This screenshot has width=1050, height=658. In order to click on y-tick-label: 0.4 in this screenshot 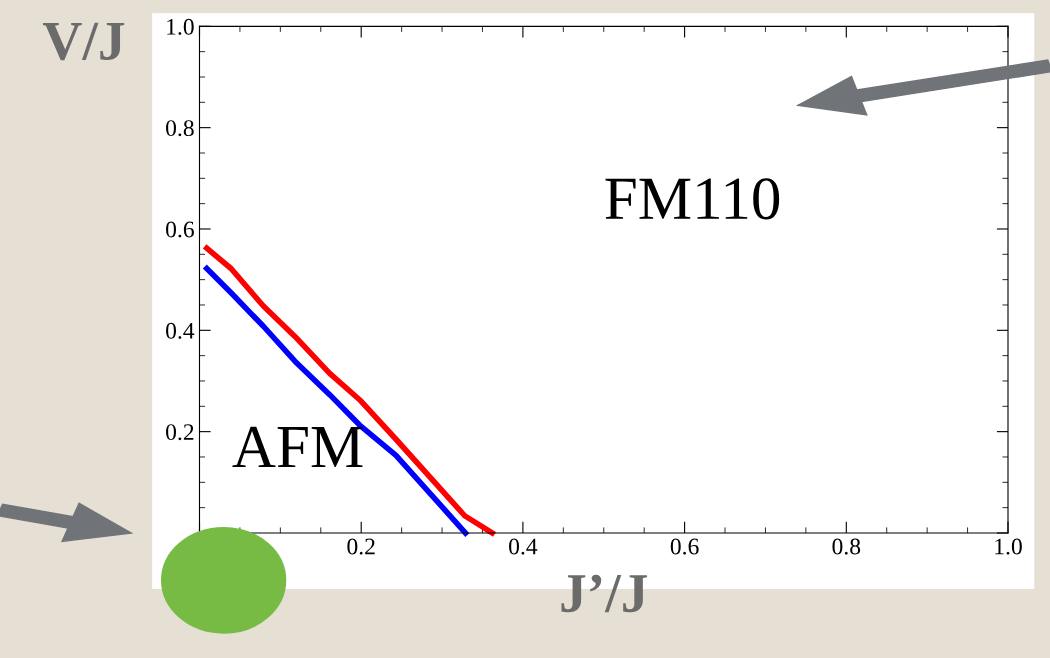, I will do `click(180, 330)`.